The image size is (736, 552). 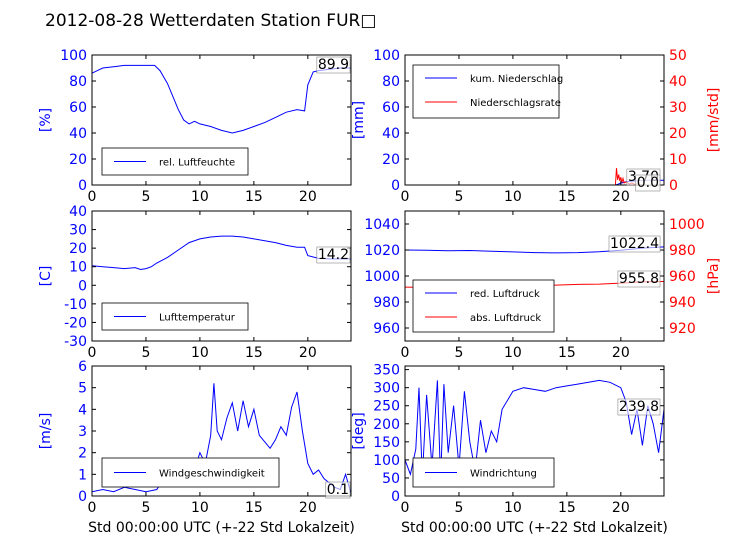 What do you see at coordinates (687, 225) in the screenshot?
I see `y-right-tick-label: 1000` at bounding box center [687, 225].